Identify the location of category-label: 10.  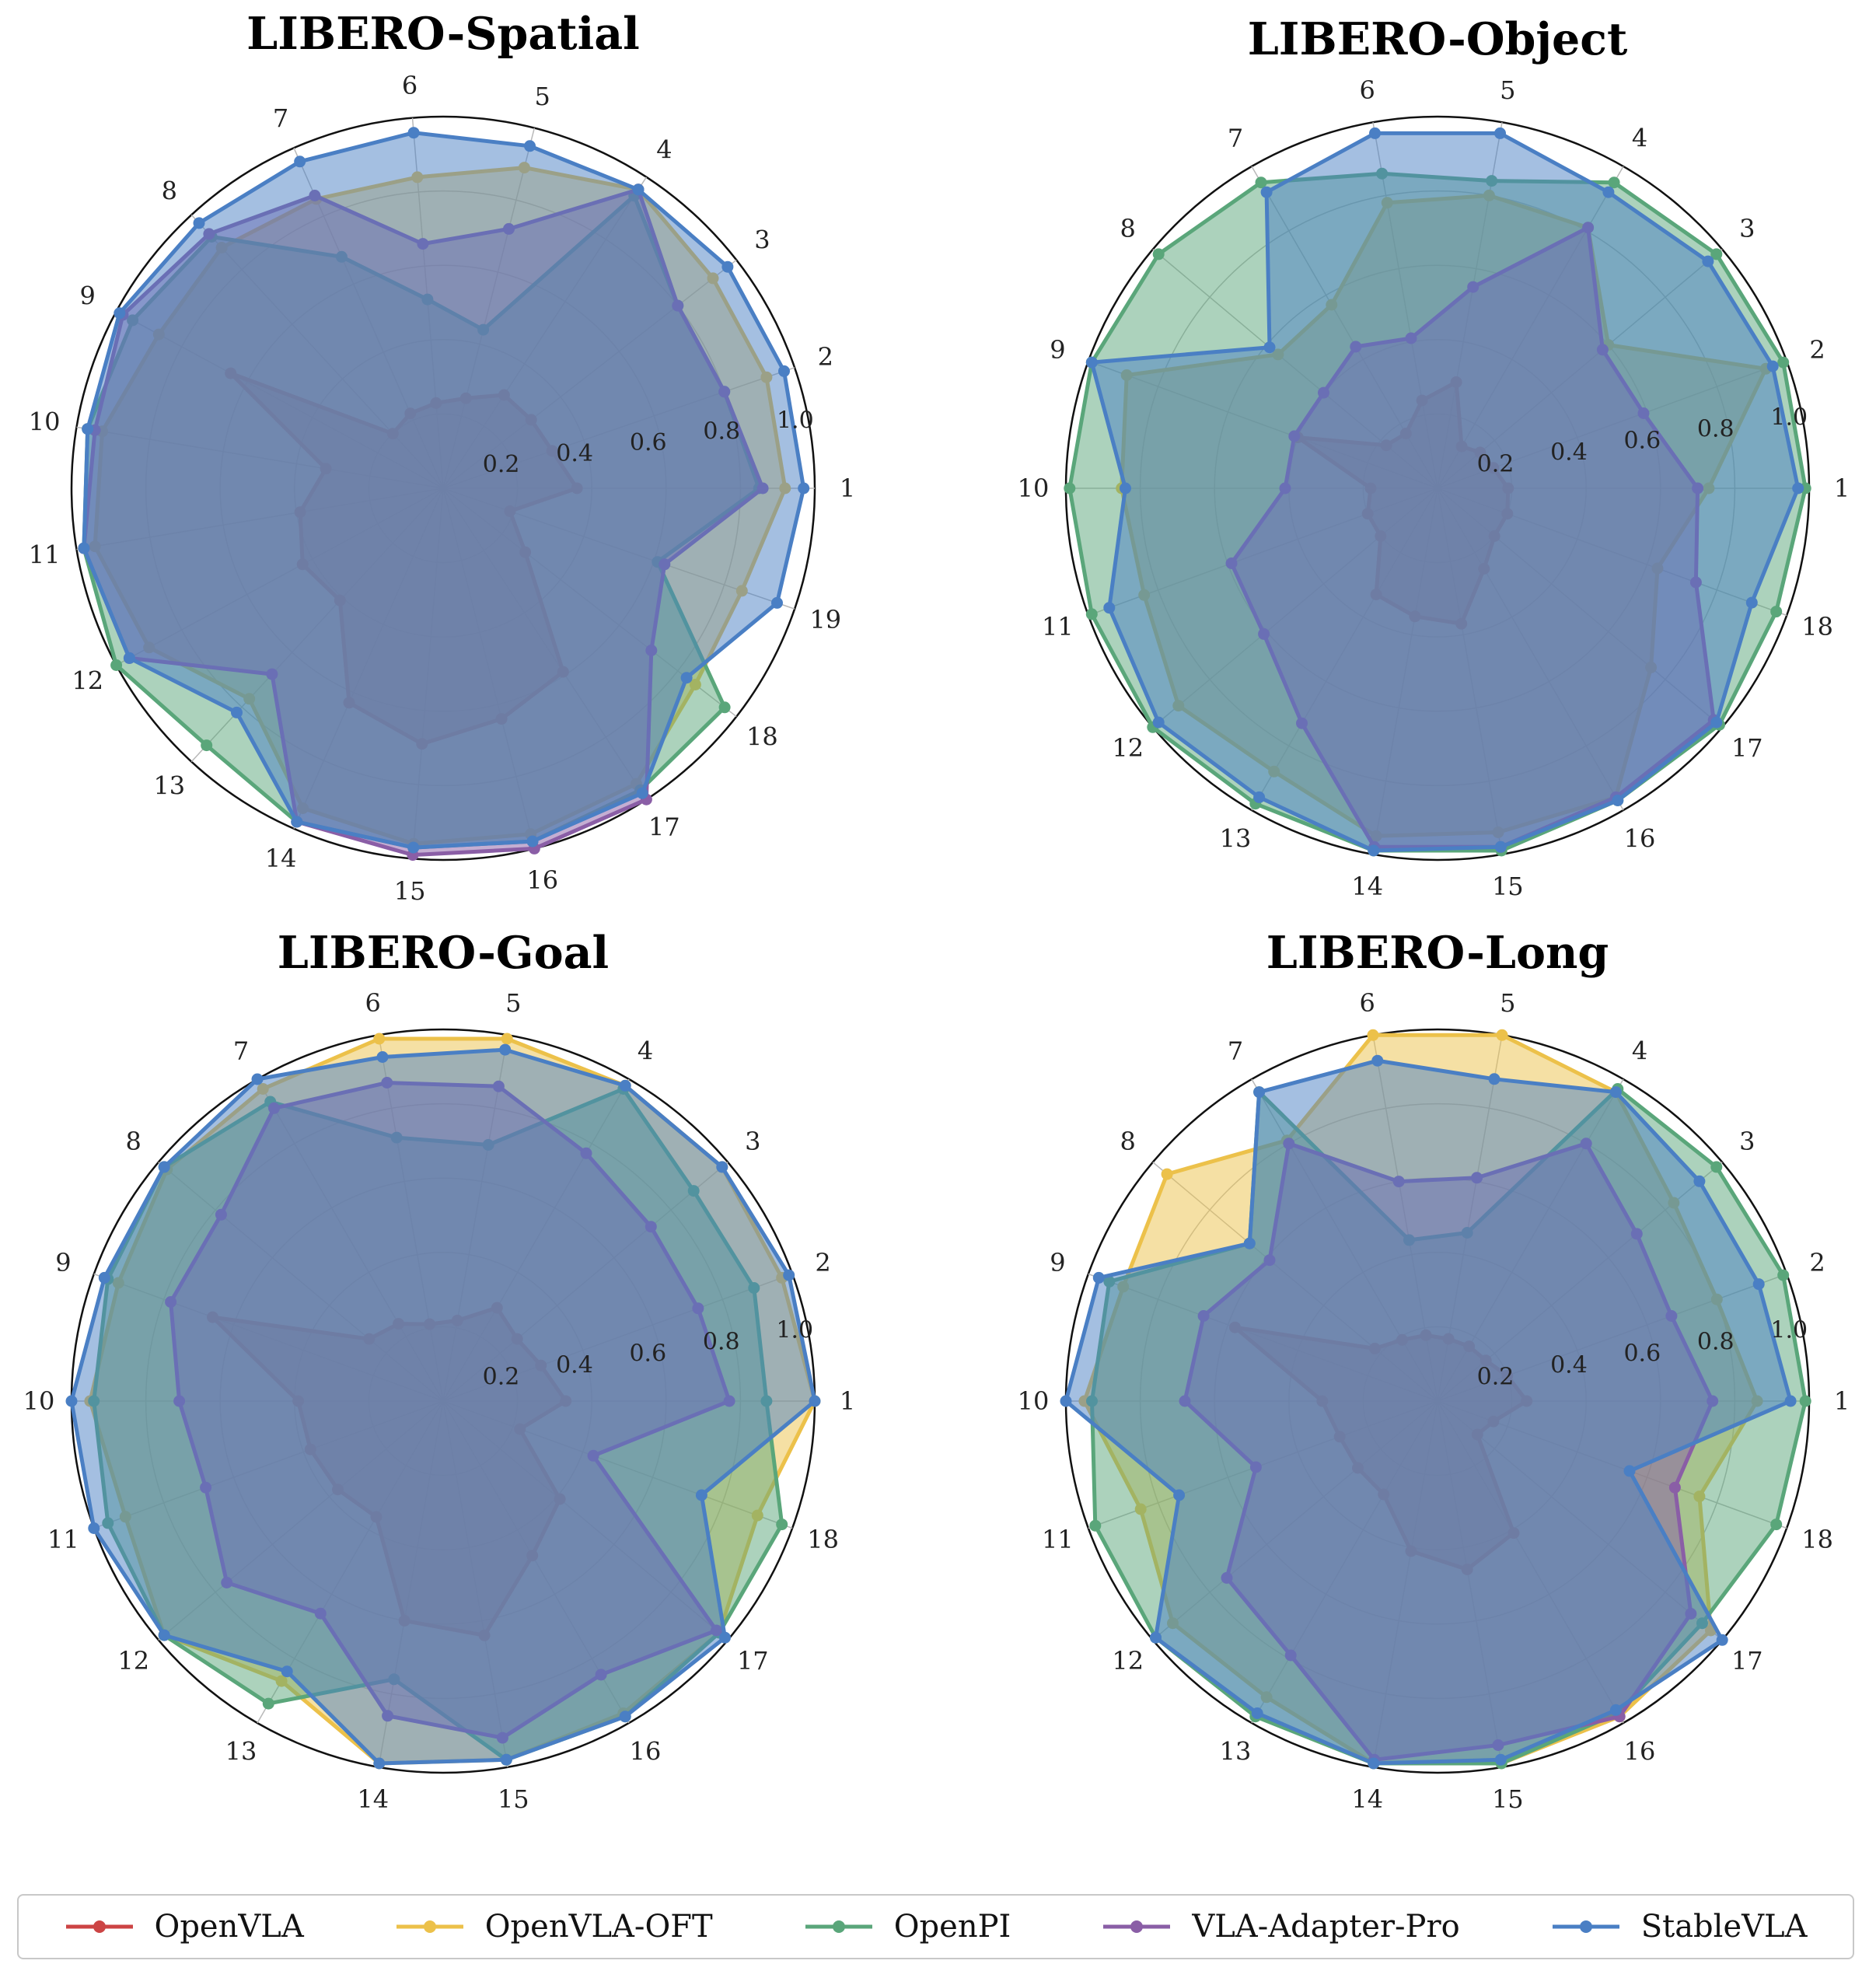
(1034, 1401).